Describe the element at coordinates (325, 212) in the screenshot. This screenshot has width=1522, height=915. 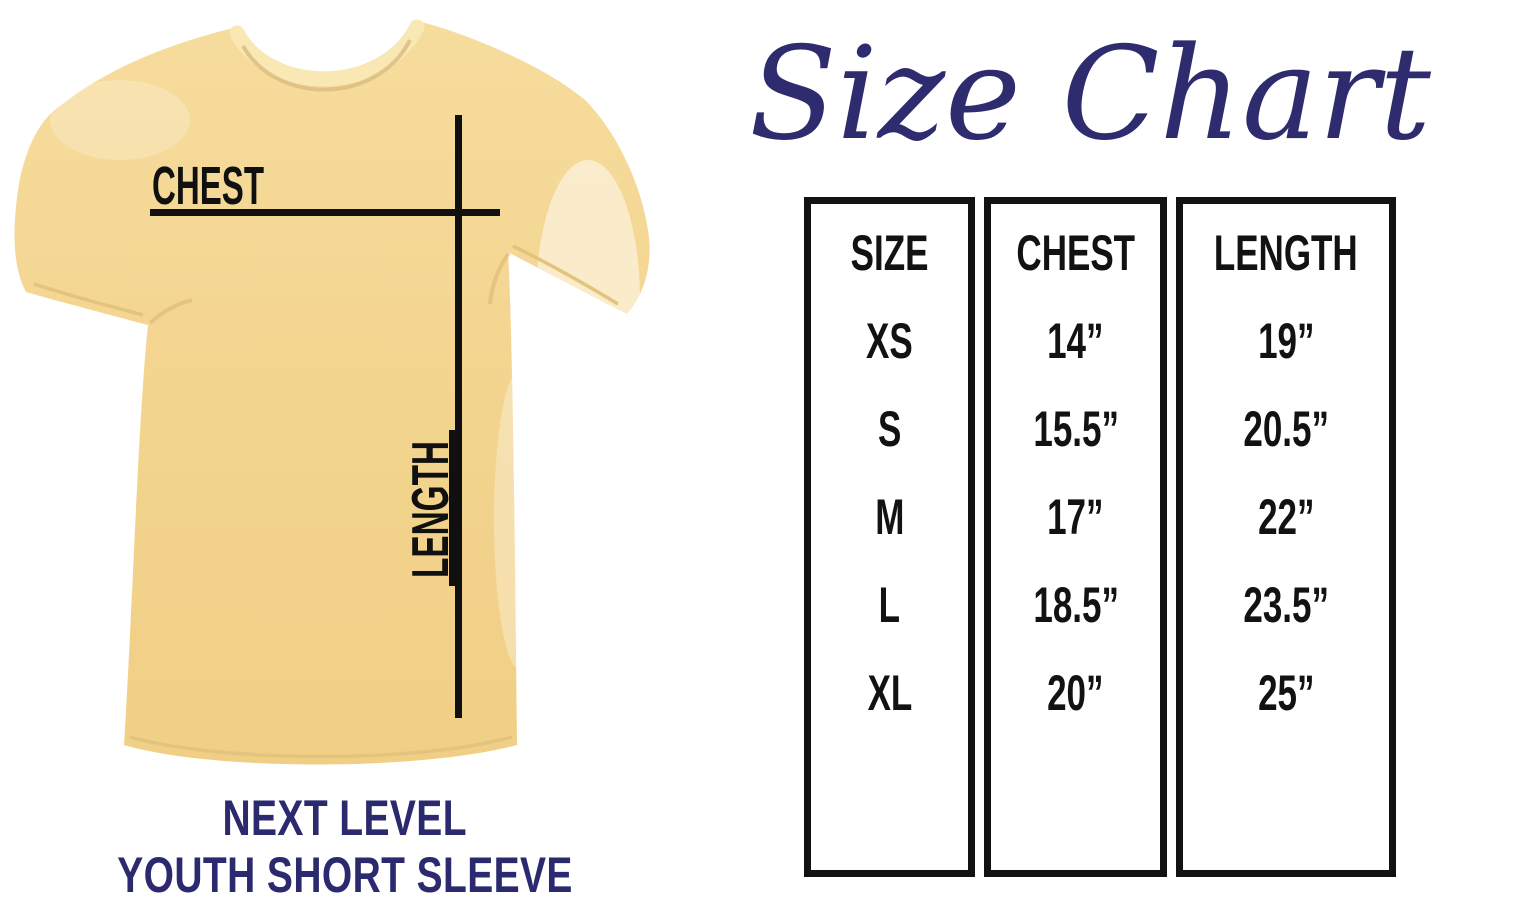
I see `chest-measurement-line` at that location.